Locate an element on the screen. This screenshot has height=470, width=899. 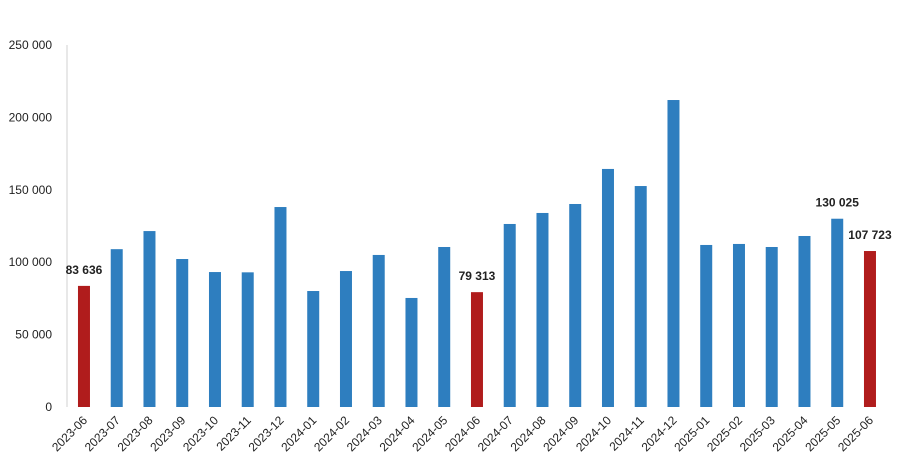
y-tick-label: 50 000 is located at coordinates (33, 335).